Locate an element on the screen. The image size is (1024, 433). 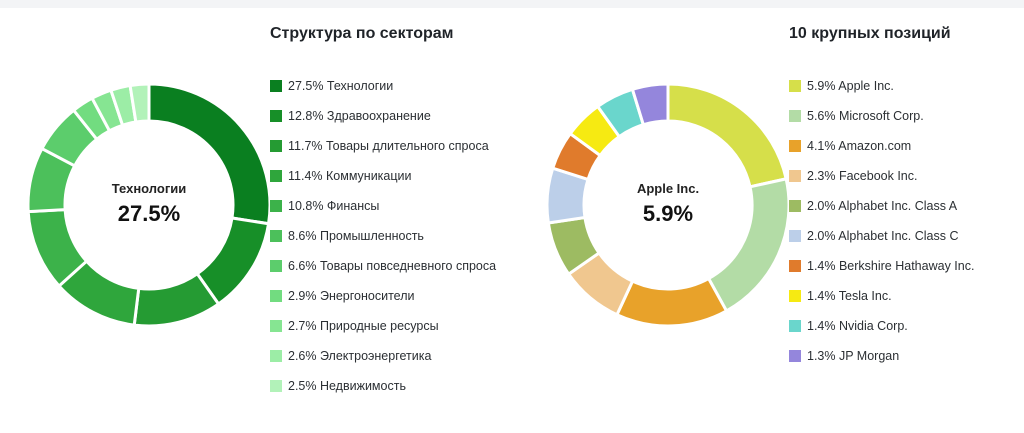
legend-item: 5.9% Apple Inc. is located at coordinates (881, 86).